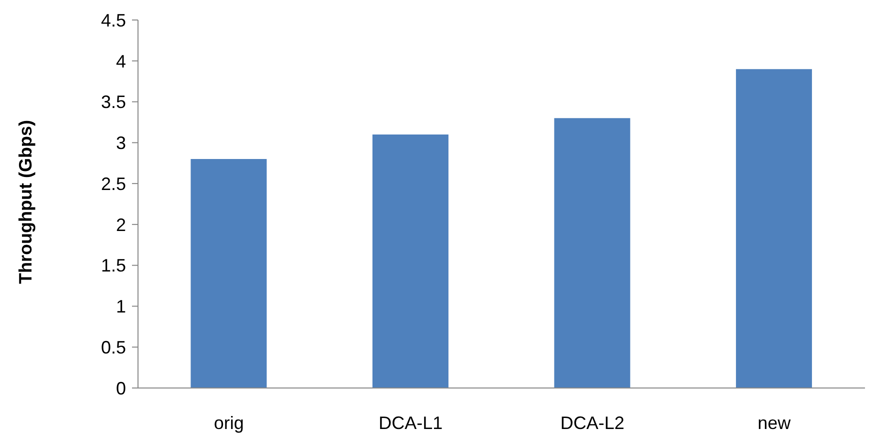 The height and width of the screenshot is (442, 873). Describe the element at coordinates (592, 422) in the screenshot. I see `x-tick-label: DCA-L2` at that location.